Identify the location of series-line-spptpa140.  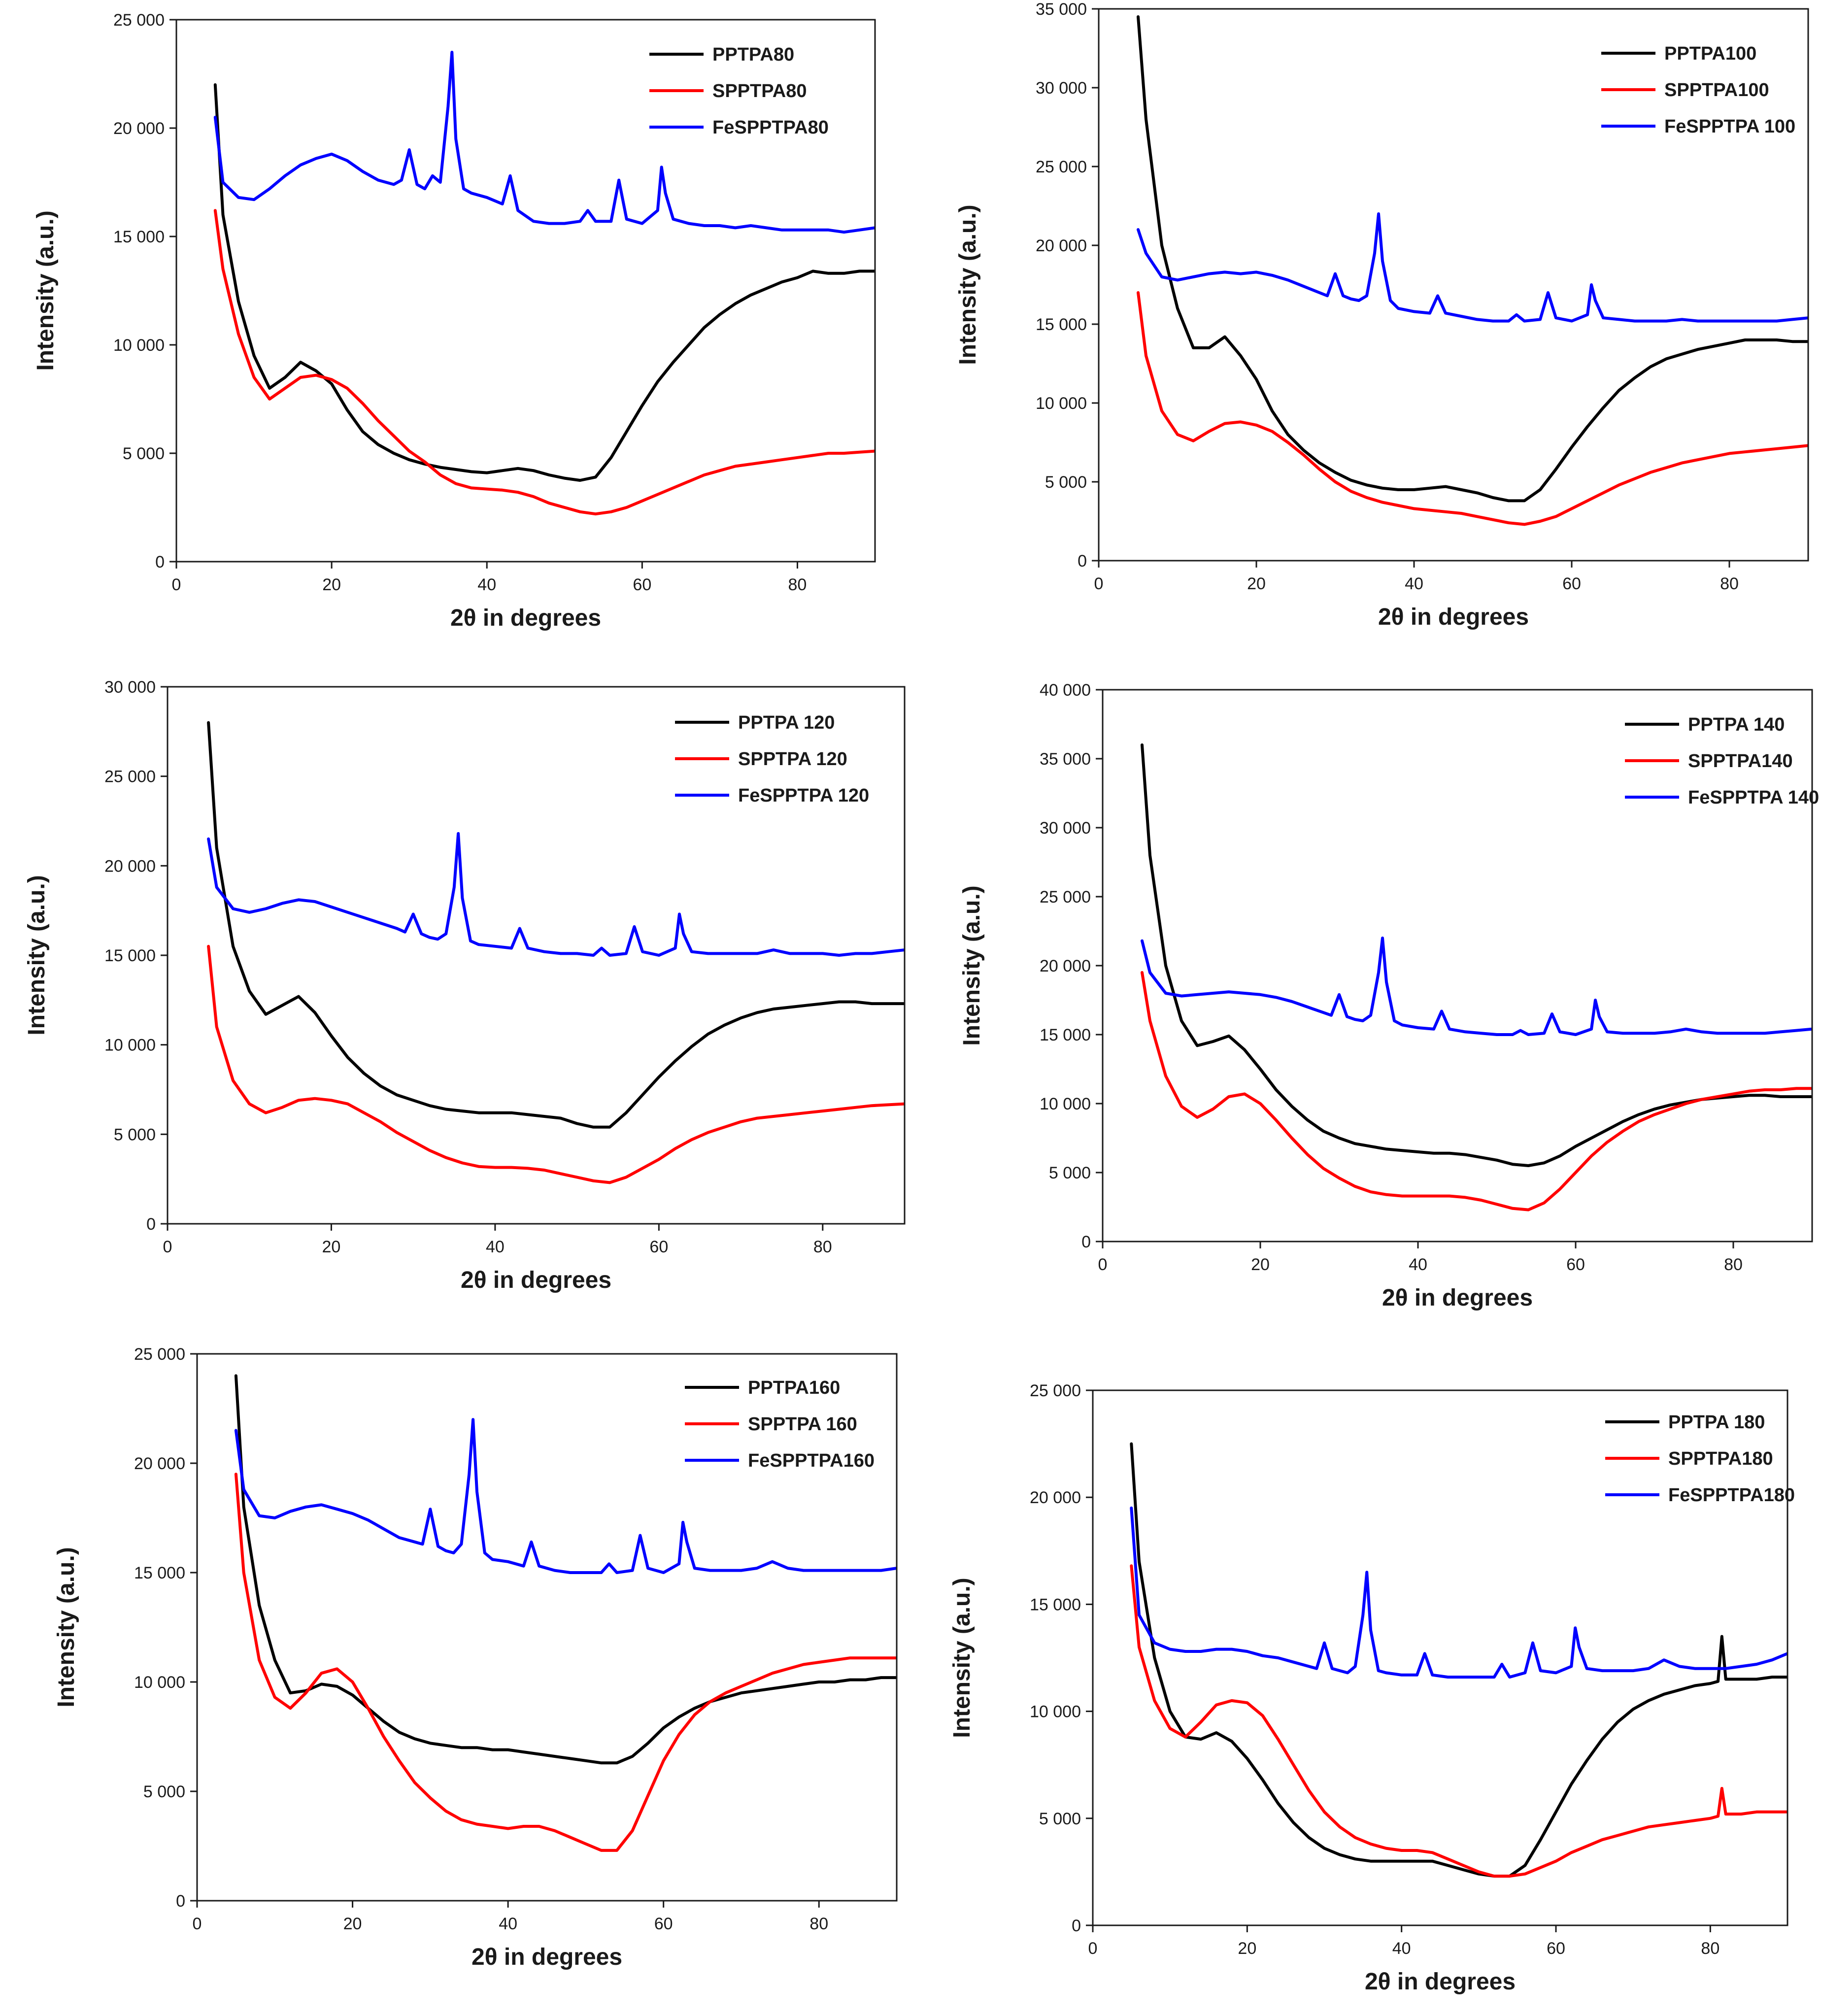
(1476, 1091).